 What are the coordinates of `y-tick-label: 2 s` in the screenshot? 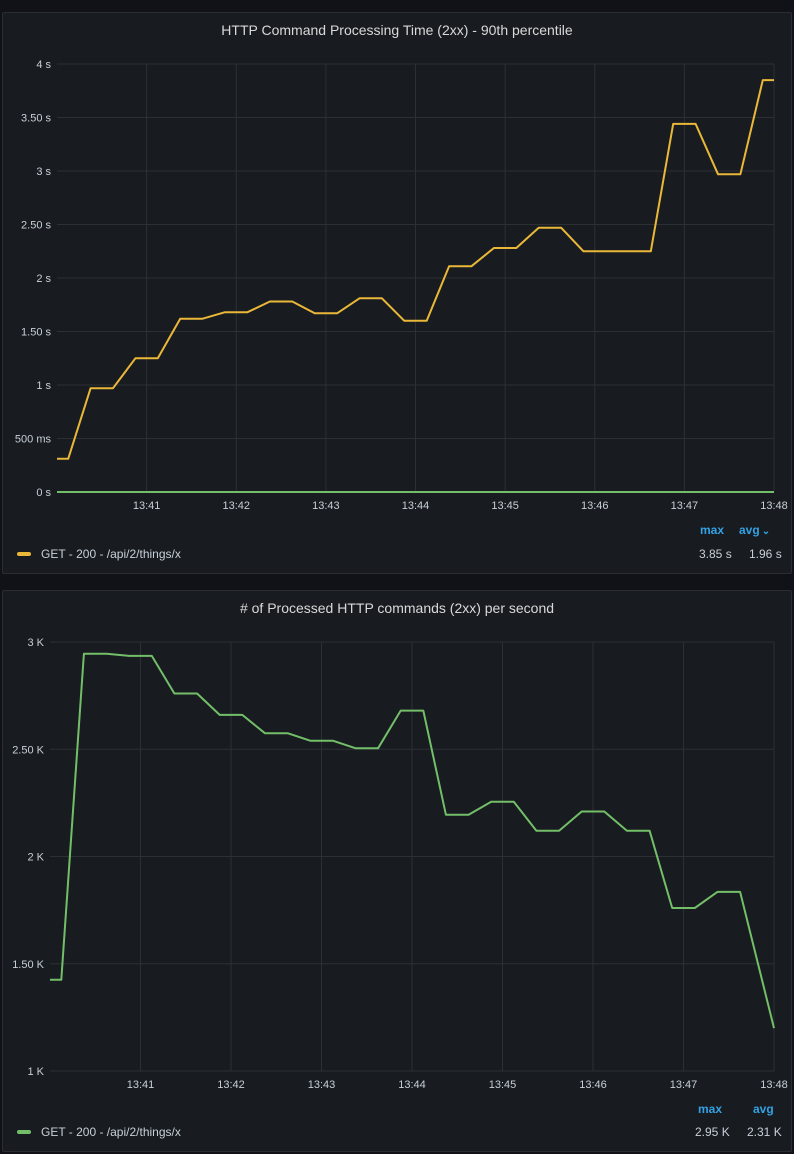 It's located at (43, 279).